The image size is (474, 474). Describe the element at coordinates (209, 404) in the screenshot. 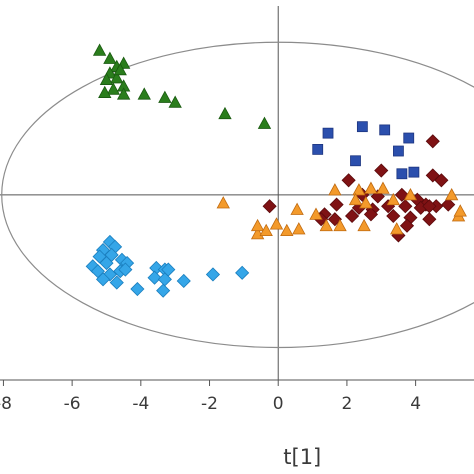

I see `x-tick-label: -2` at that location.